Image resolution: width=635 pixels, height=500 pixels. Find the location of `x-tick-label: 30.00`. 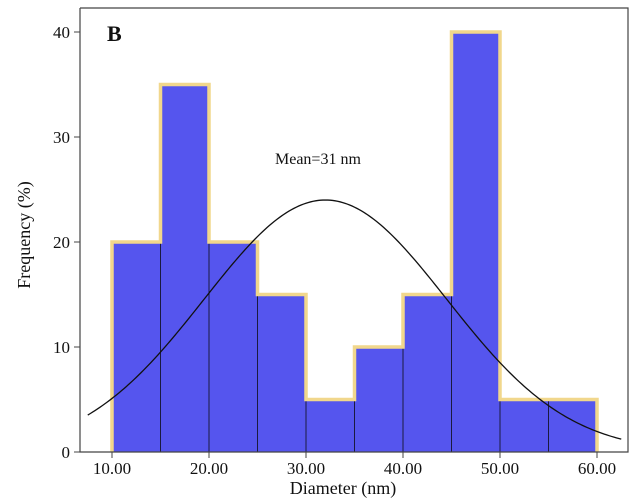

x-tick-label: 30.00 is located at coordinates (306, 468).